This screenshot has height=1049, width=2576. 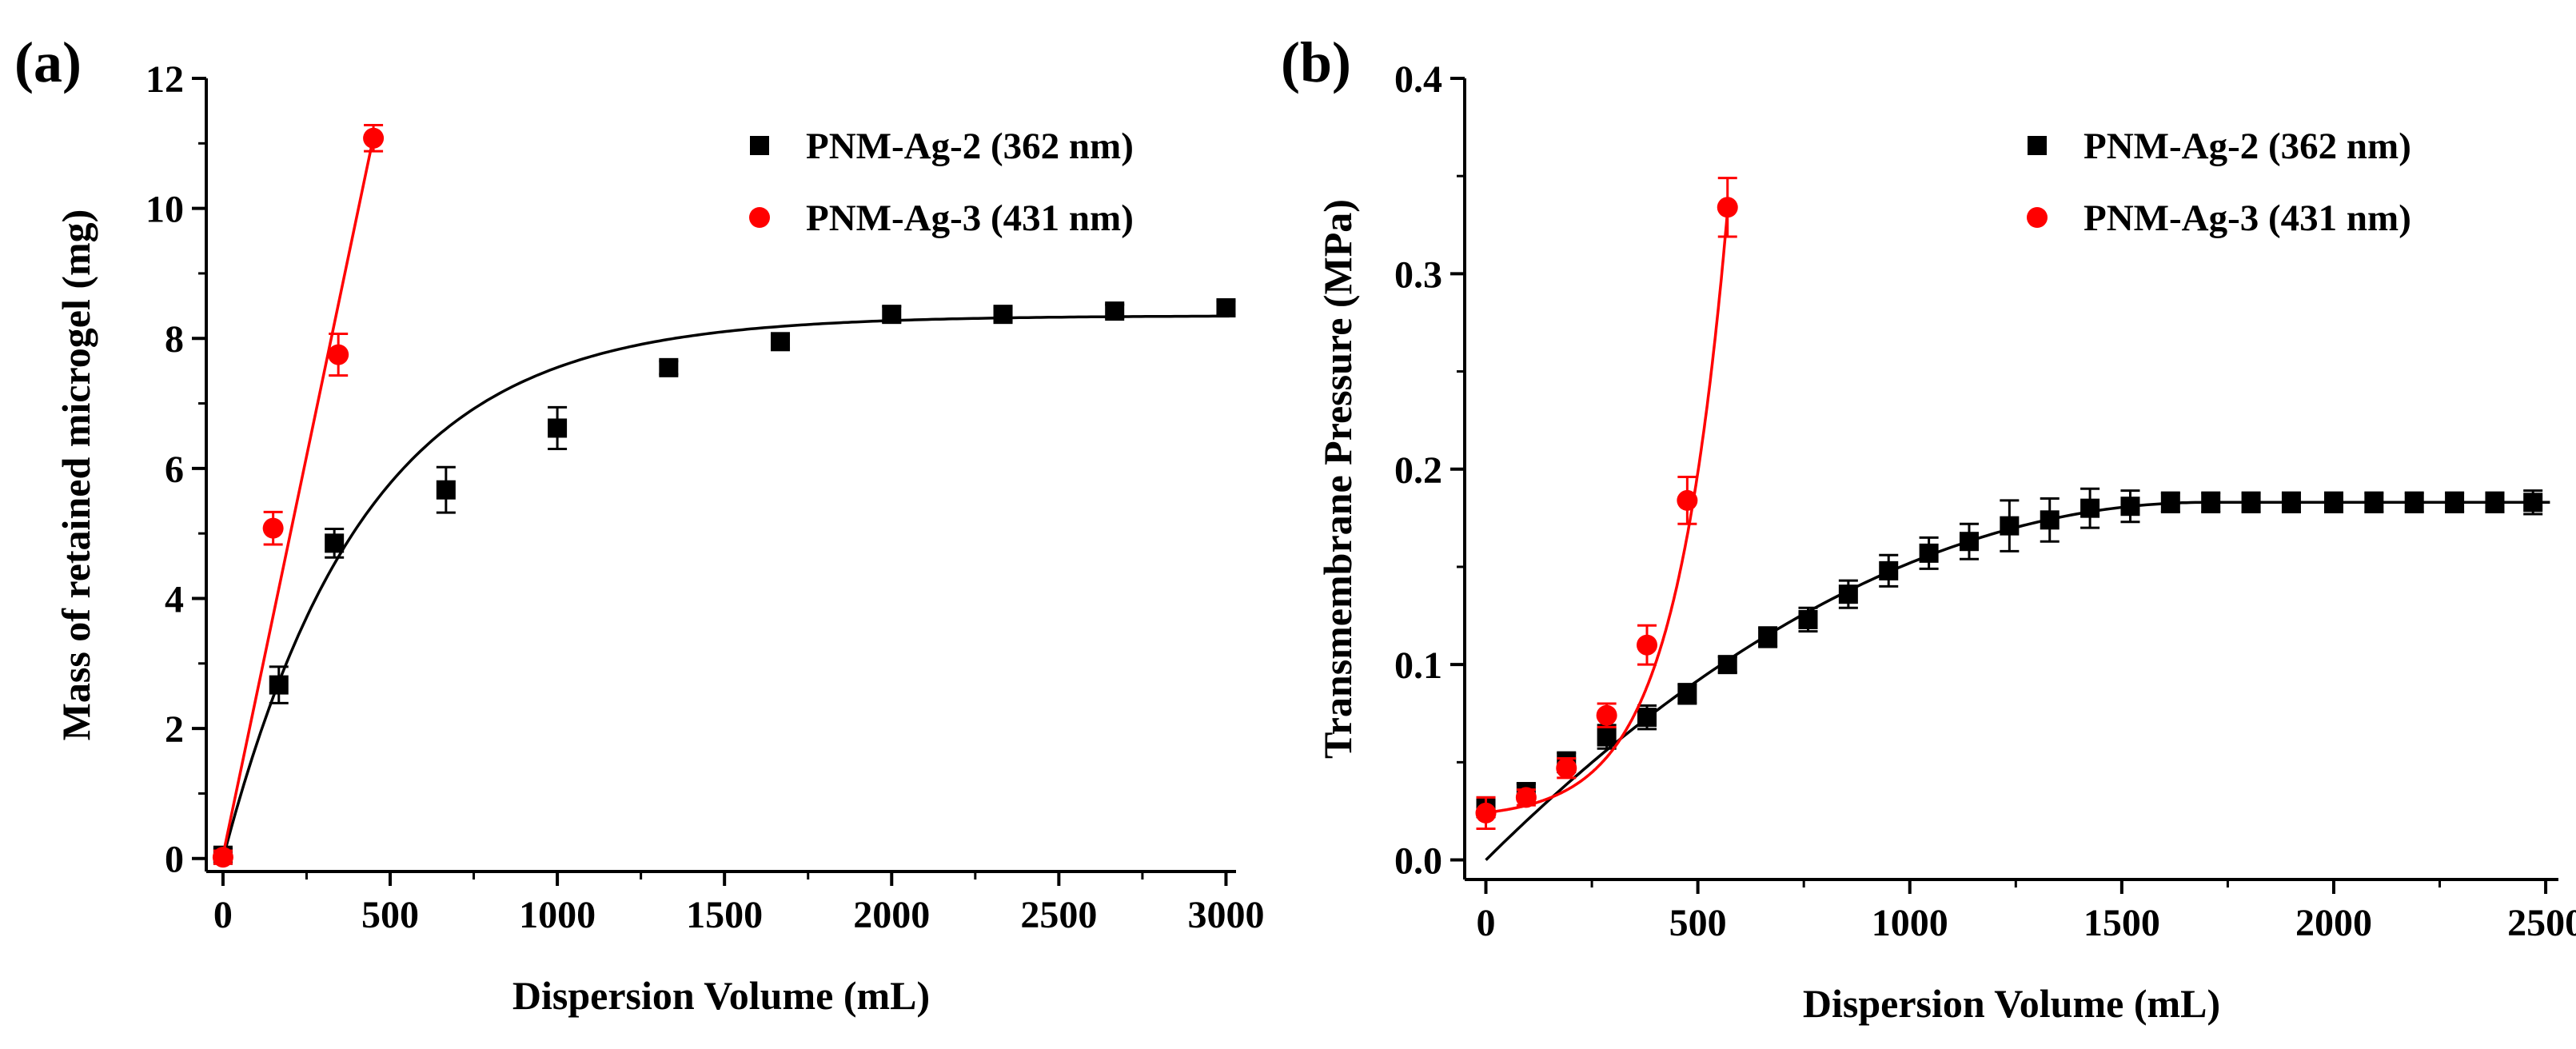 I want to click on x-tick-label: 3000, so click(x=1225, y=915).